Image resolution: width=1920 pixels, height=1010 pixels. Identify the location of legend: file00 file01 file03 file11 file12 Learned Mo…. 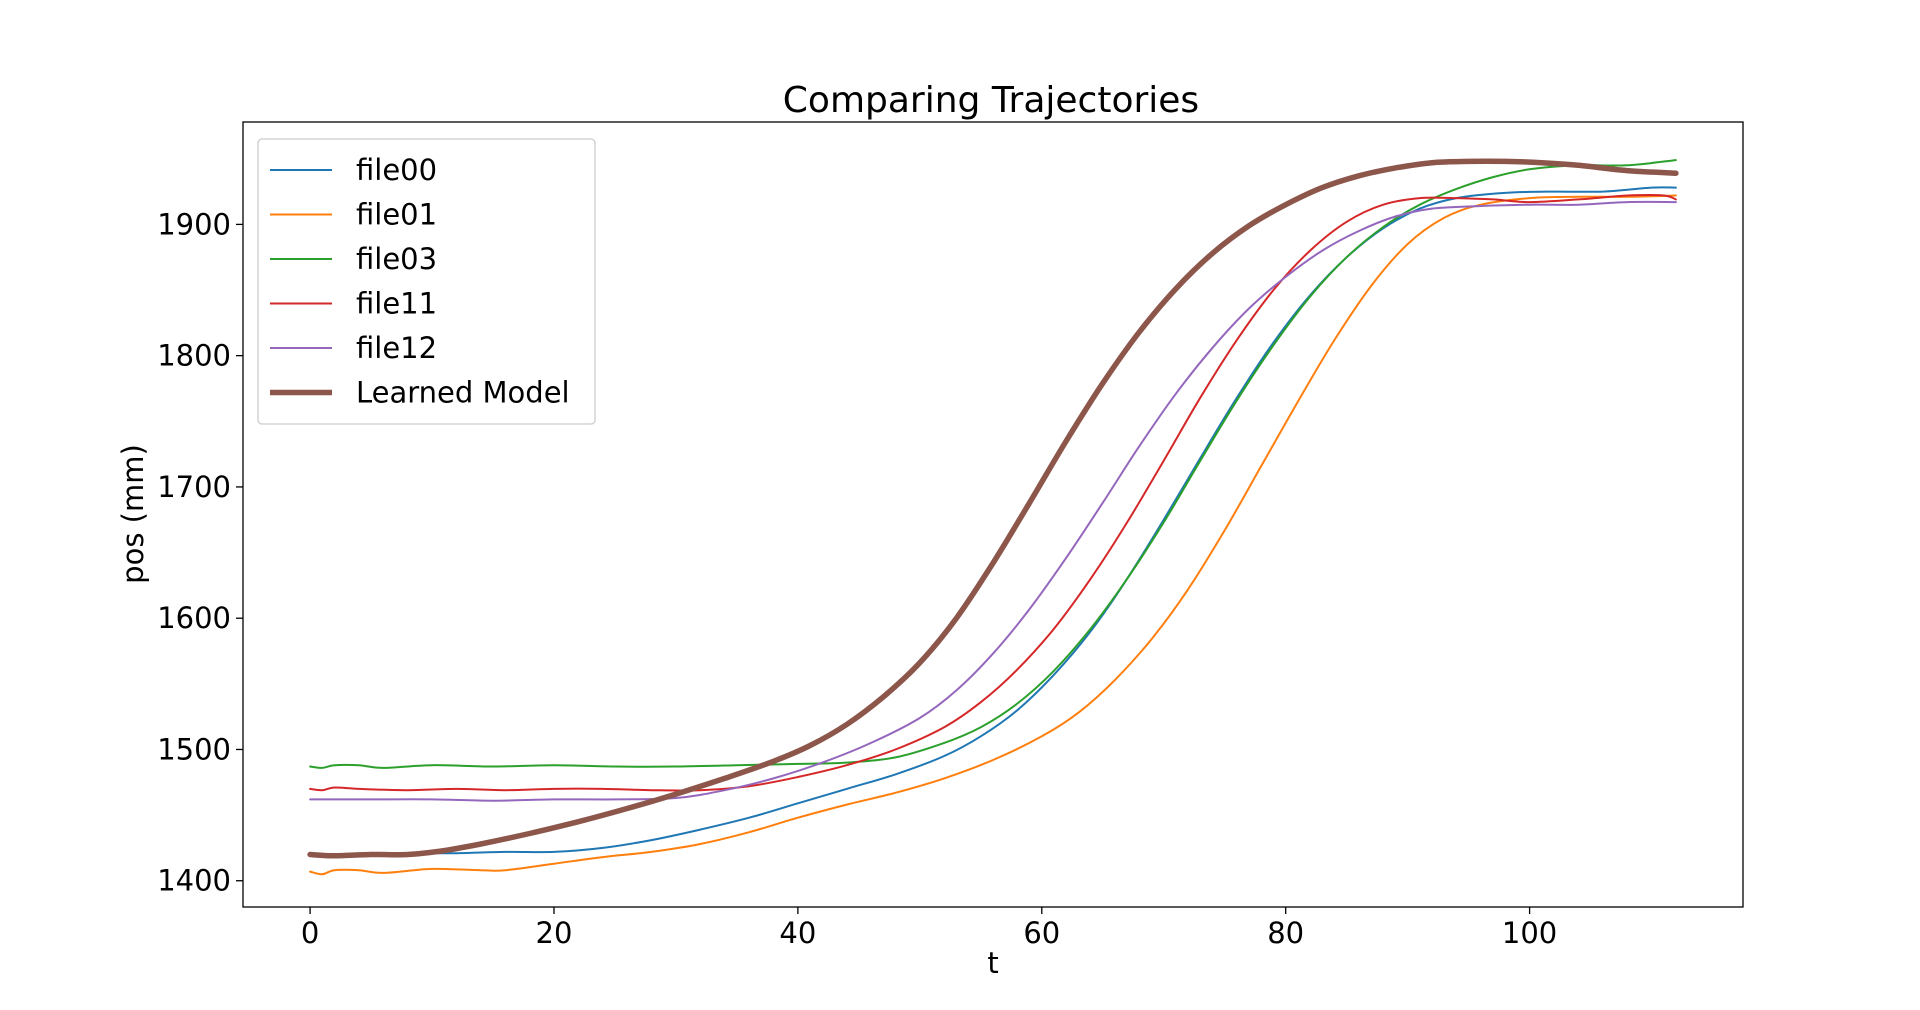
(426, 281).